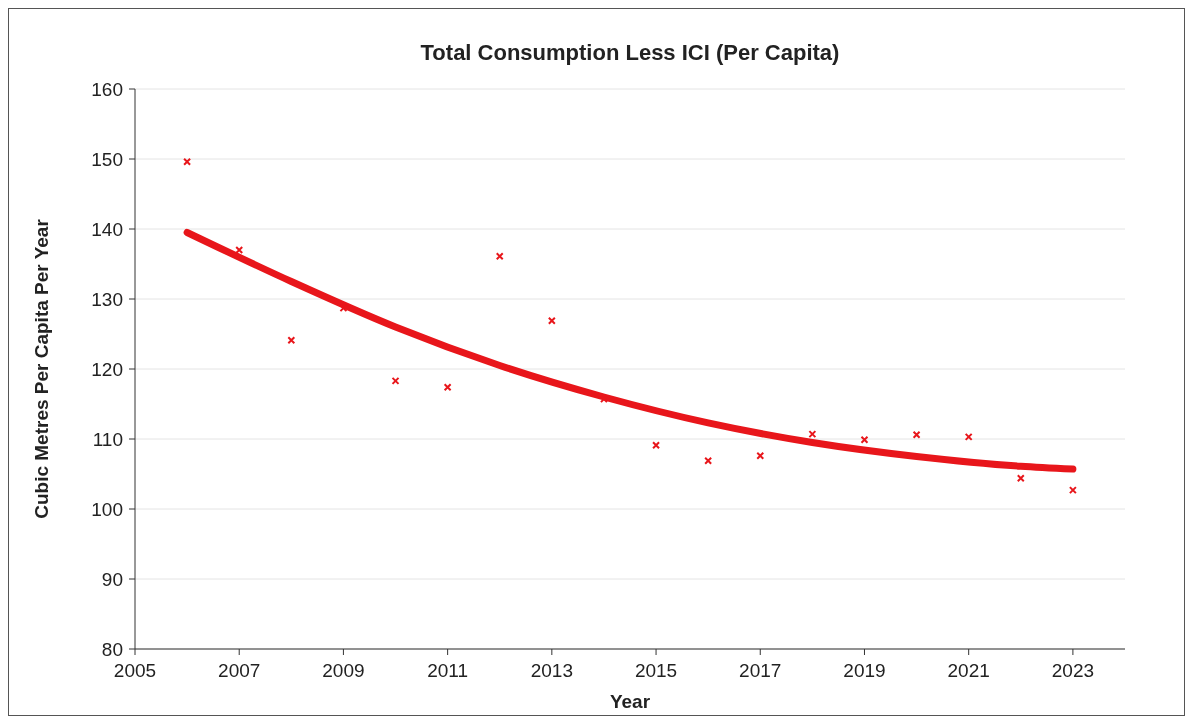  What do you see at coordinates (107, 229) in the screenshot?
I see `y-tick-label: 140` at bounding box center [107, 229].